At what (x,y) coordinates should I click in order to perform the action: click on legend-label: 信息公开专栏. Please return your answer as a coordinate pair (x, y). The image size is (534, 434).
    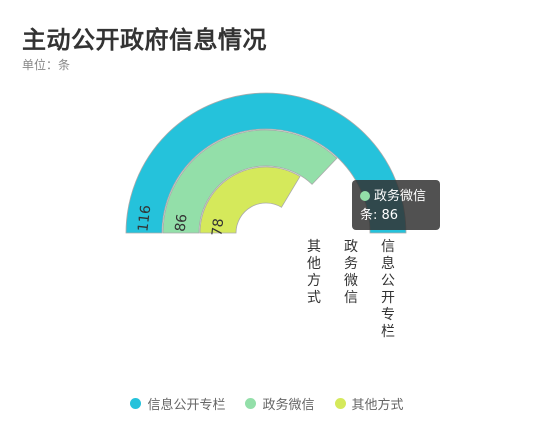
    Looking at the image, I should click on (186, 405).